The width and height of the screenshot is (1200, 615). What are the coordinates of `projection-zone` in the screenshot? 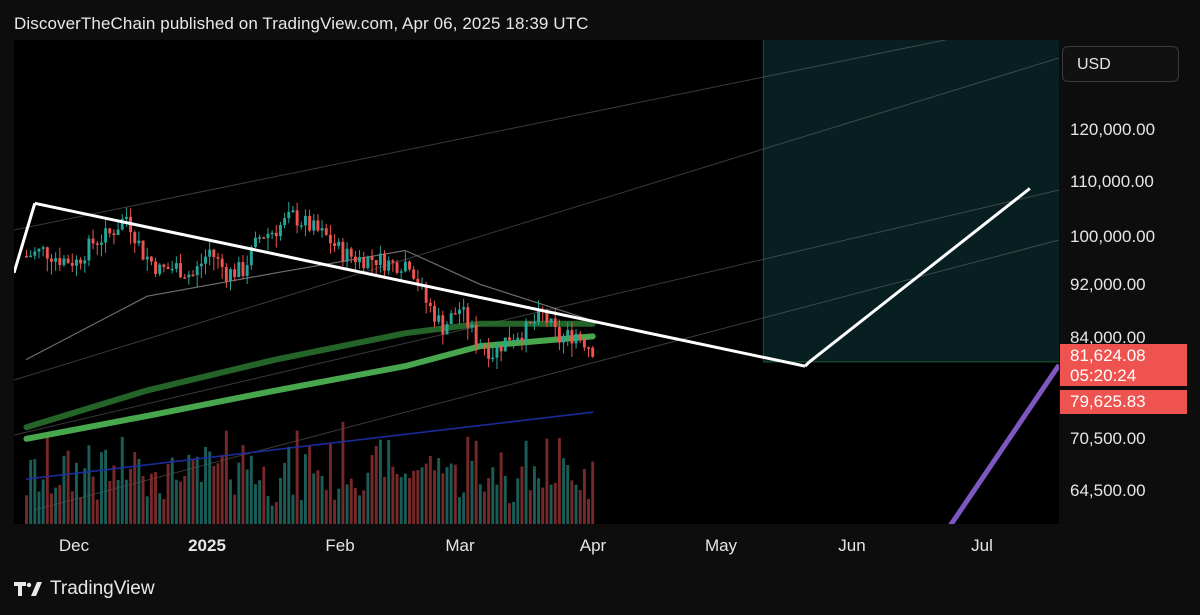 It's located at (911, 201).